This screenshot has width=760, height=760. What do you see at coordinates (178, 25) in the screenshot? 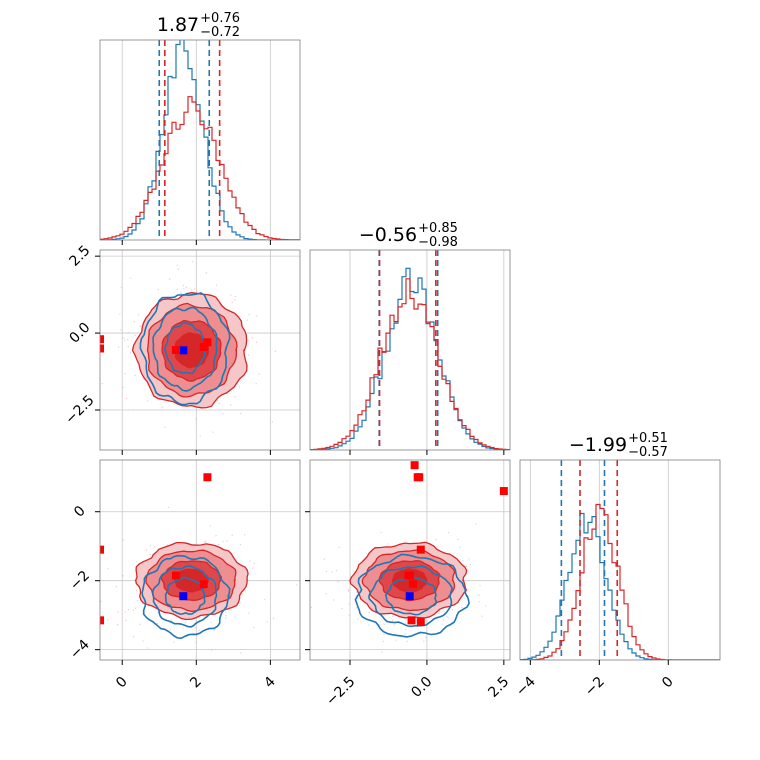
I see `panel-title-0: 1.87` at bounding box center [178, 25].